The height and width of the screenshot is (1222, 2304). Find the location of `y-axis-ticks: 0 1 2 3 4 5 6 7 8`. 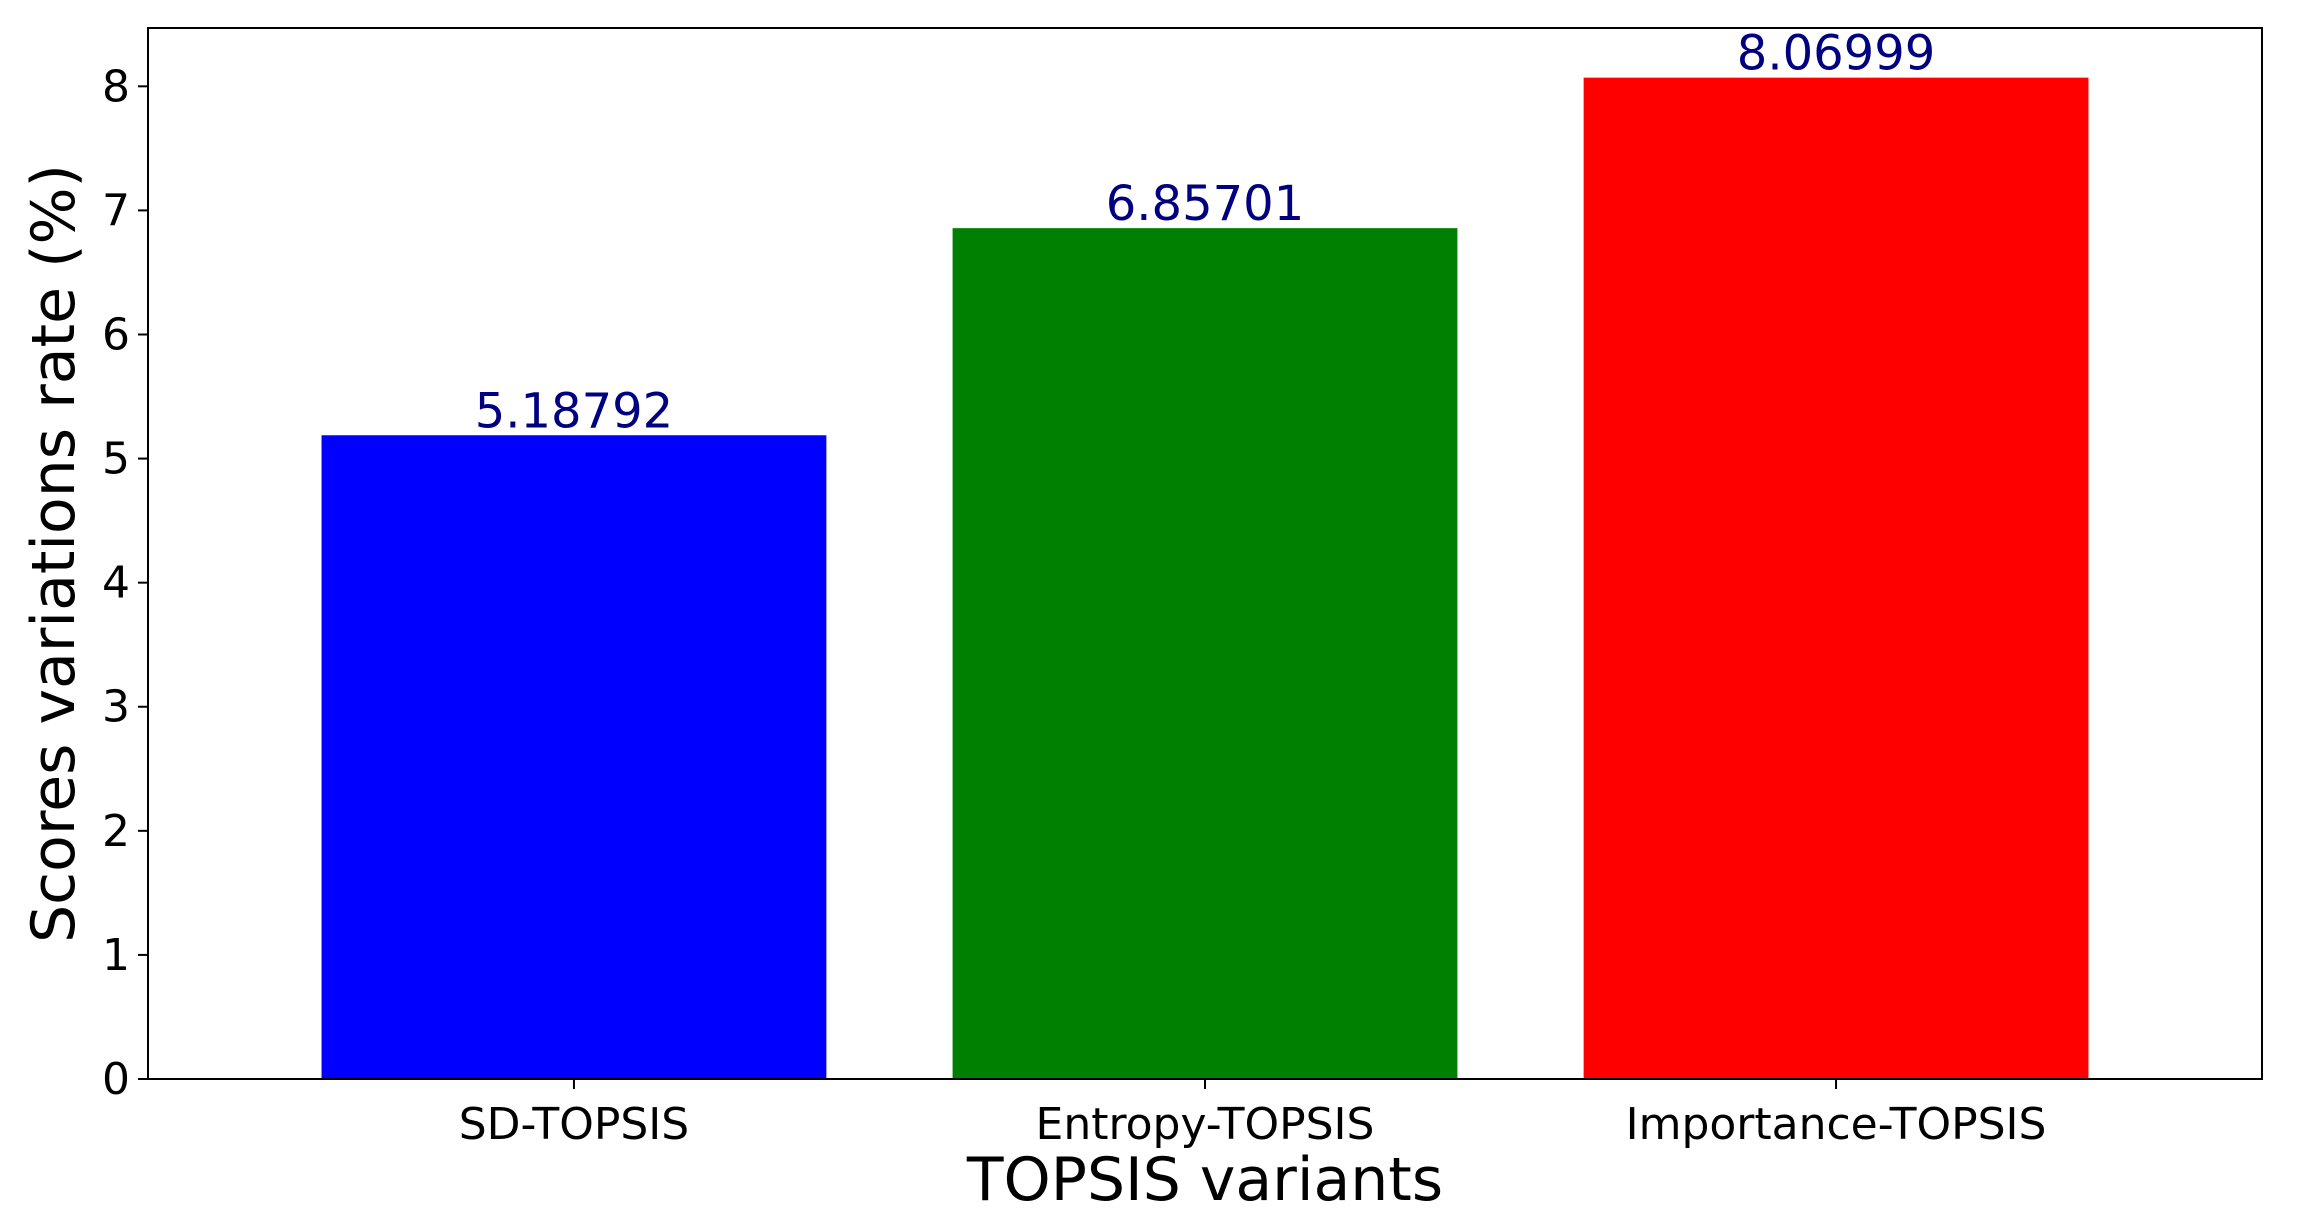

y-axis-ticks: 0 1 2 3 4 5 6 7 8 is located at coordinates (125, 583).